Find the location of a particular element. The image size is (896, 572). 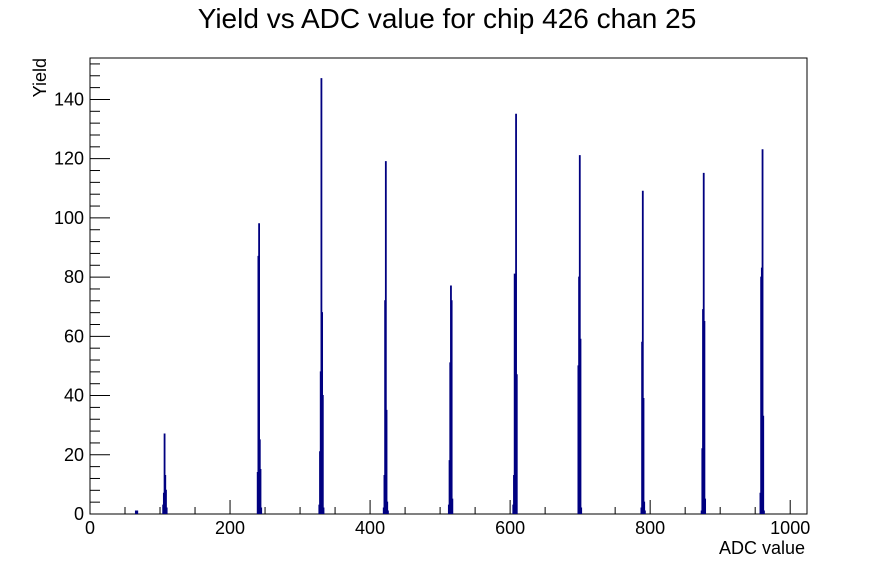

y-tick-label: 20 is located at coordinates (74, 455).